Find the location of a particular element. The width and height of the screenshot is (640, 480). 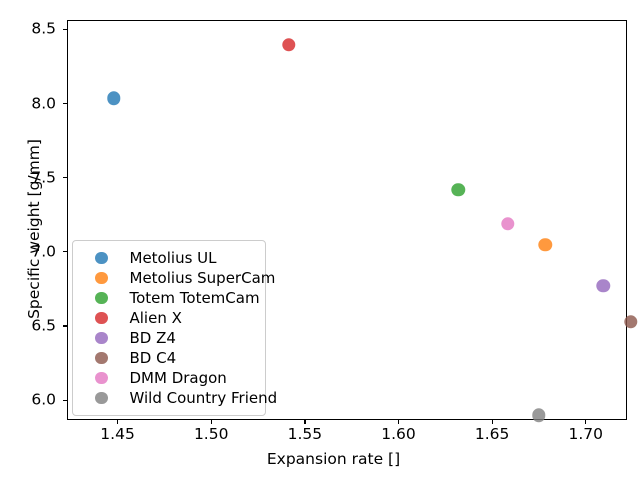

x-axis-label-text: Expansion rate [] is located at coordinates (333, 459).